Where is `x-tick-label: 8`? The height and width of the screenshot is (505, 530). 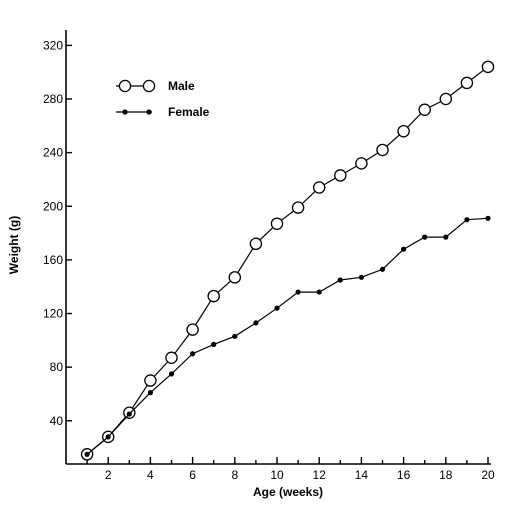
x-tick-label: 8 is located at coordinates (234, 475).